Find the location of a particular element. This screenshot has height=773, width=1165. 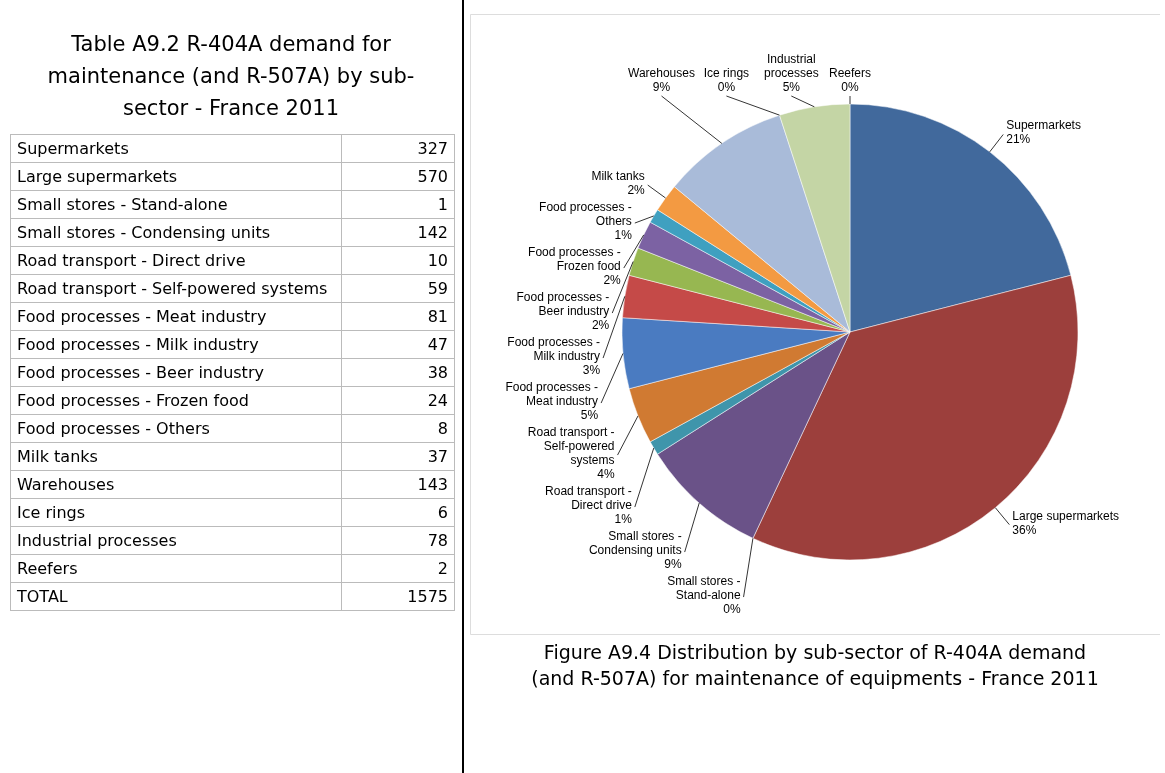

slice-label: Food processes - Others is located at coordinates (585, 214).